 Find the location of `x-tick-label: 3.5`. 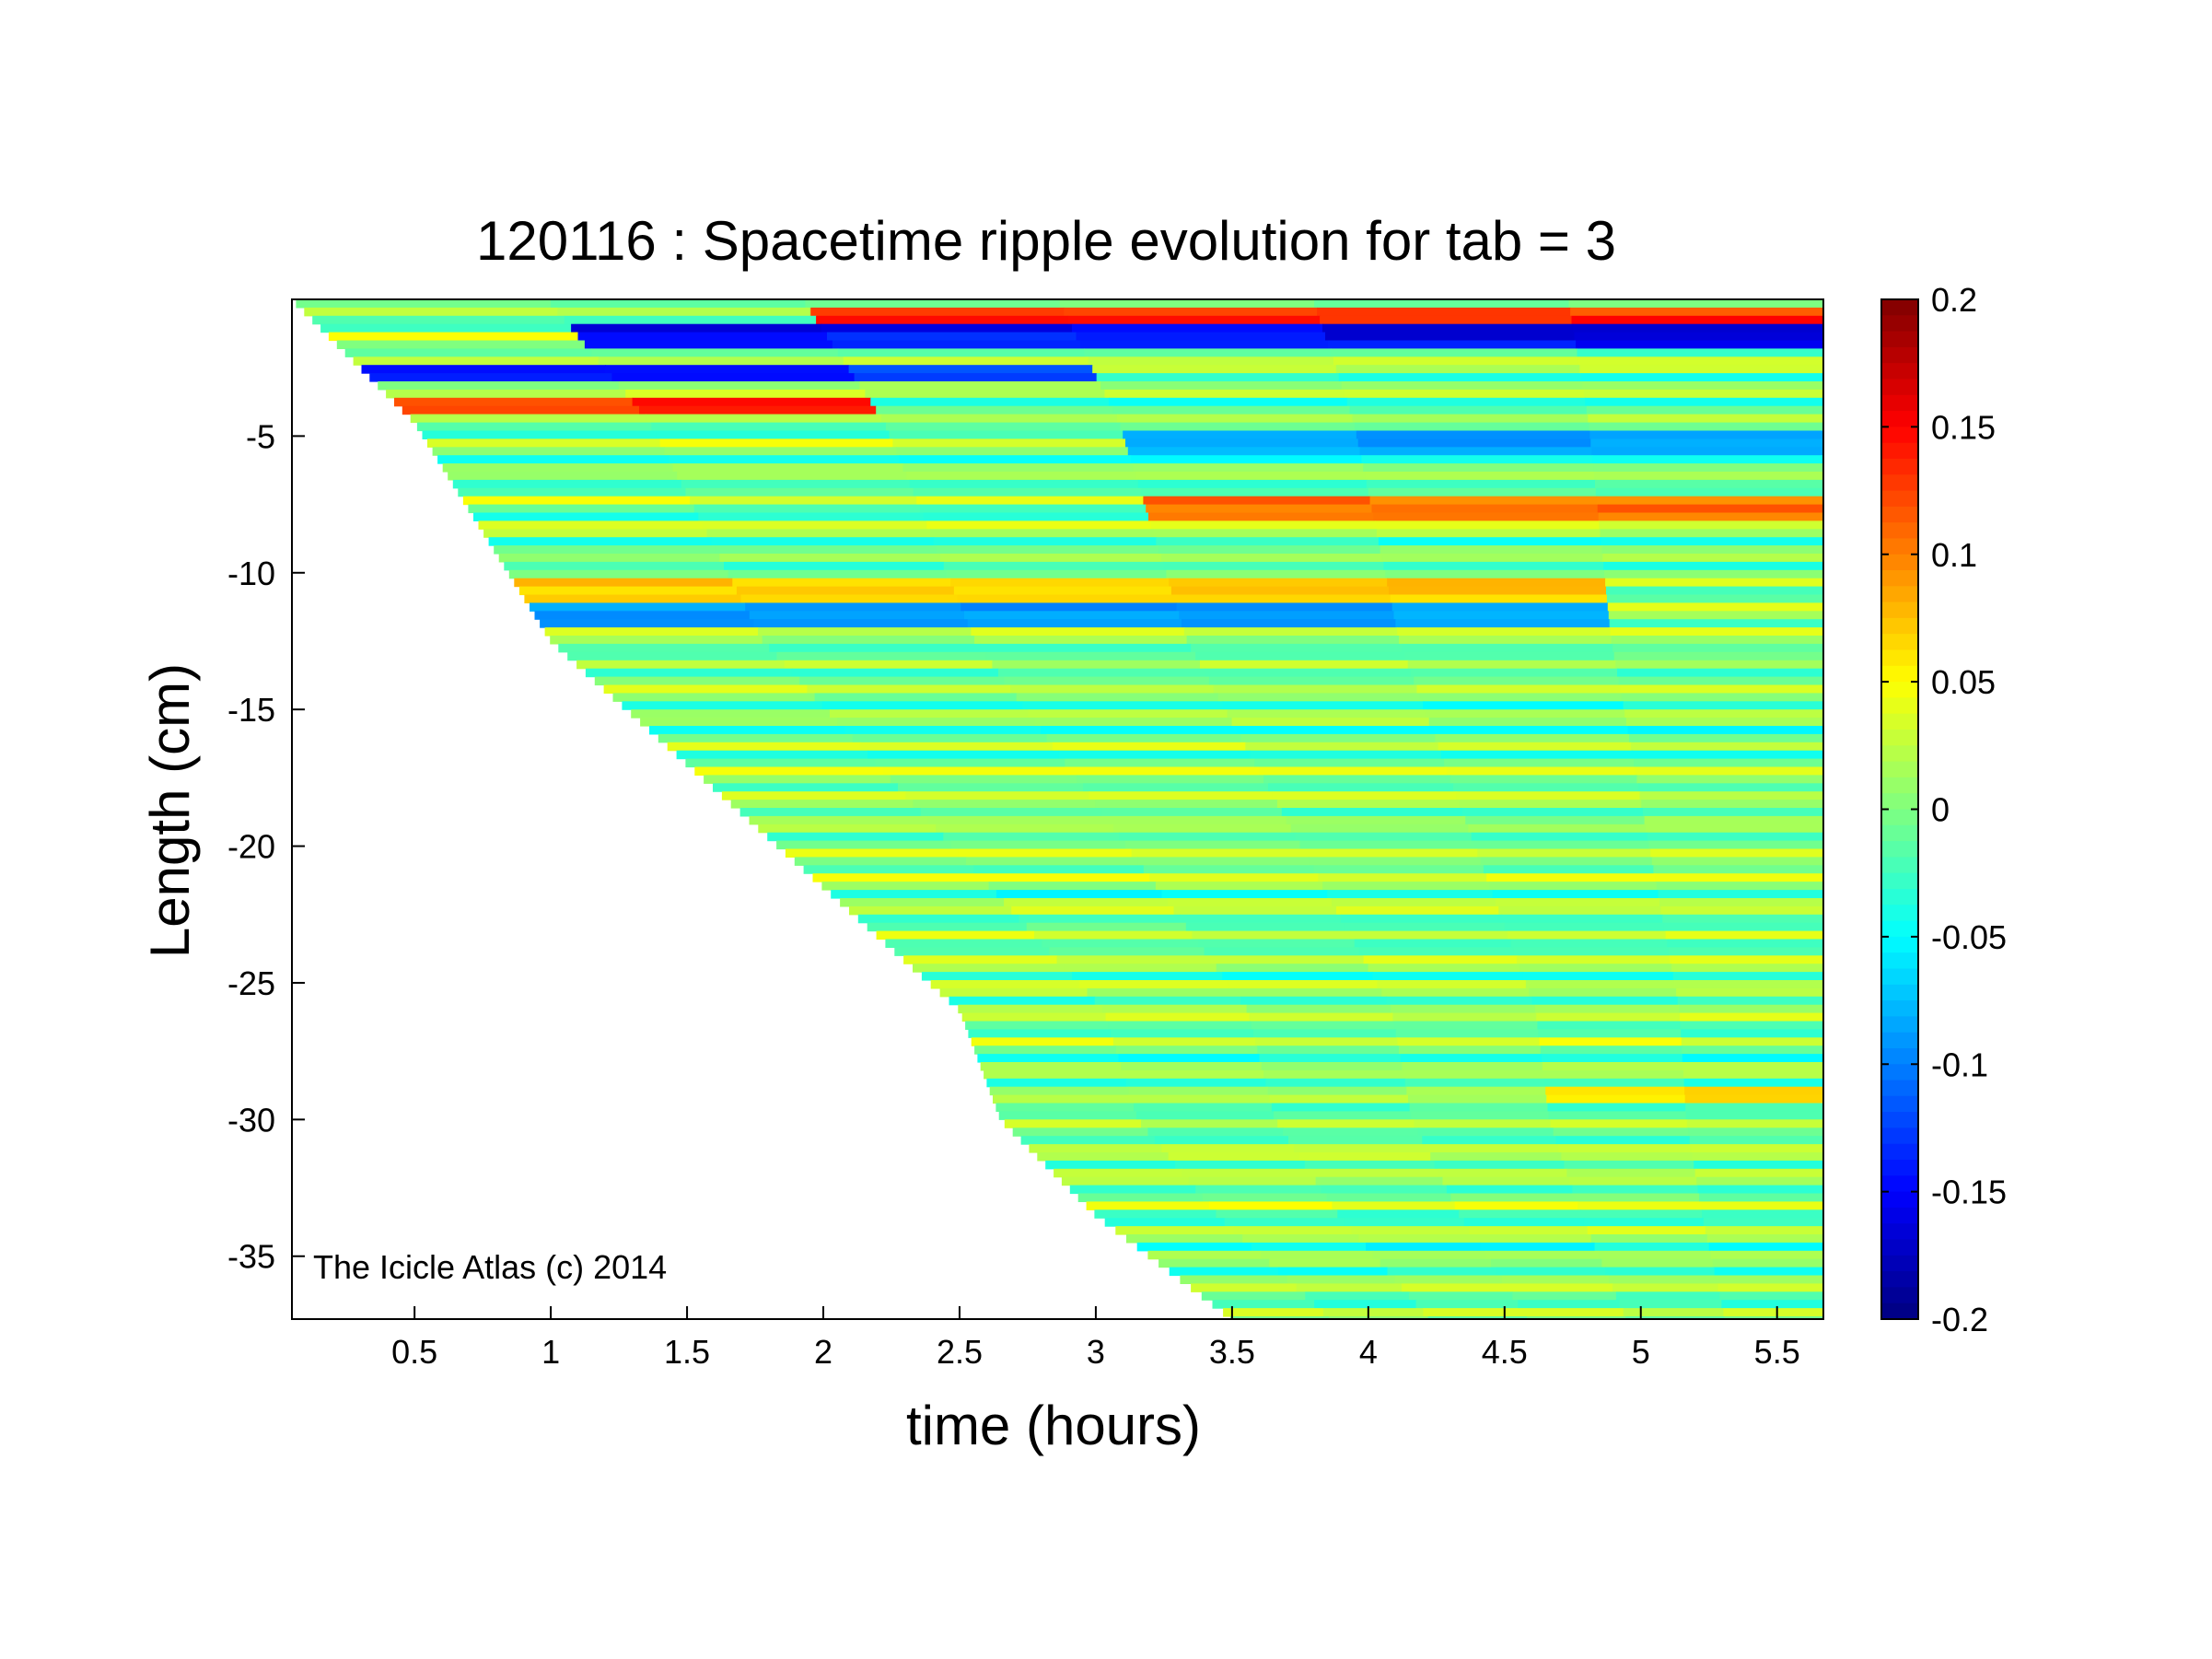

x-tick-label: 3.5 is located at coordinates (1232, 1352).